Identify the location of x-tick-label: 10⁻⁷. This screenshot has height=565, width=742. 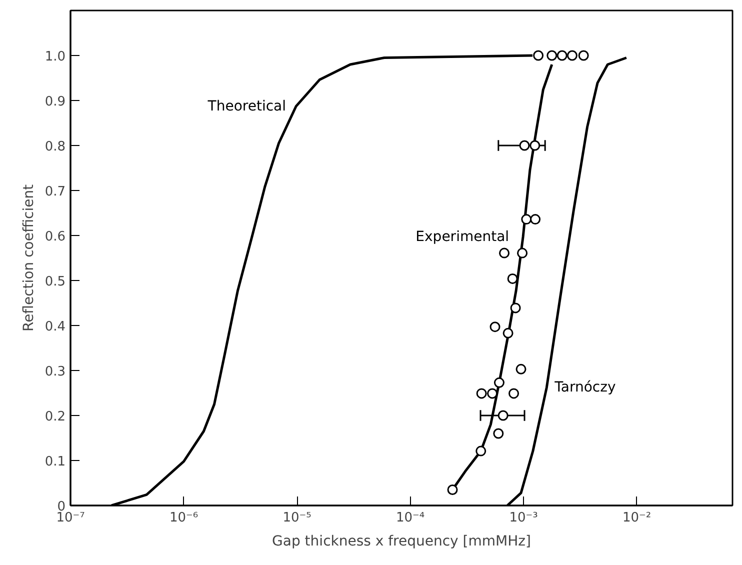
(70, 518).